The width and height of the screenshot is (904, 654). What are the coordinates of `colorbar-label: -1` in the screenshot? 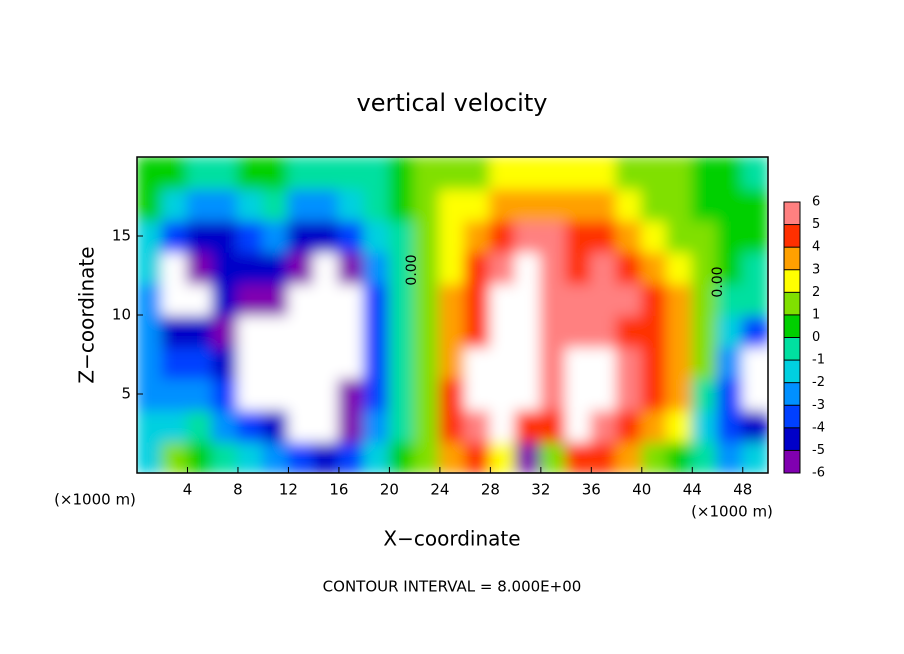 It's located at (818, 360).